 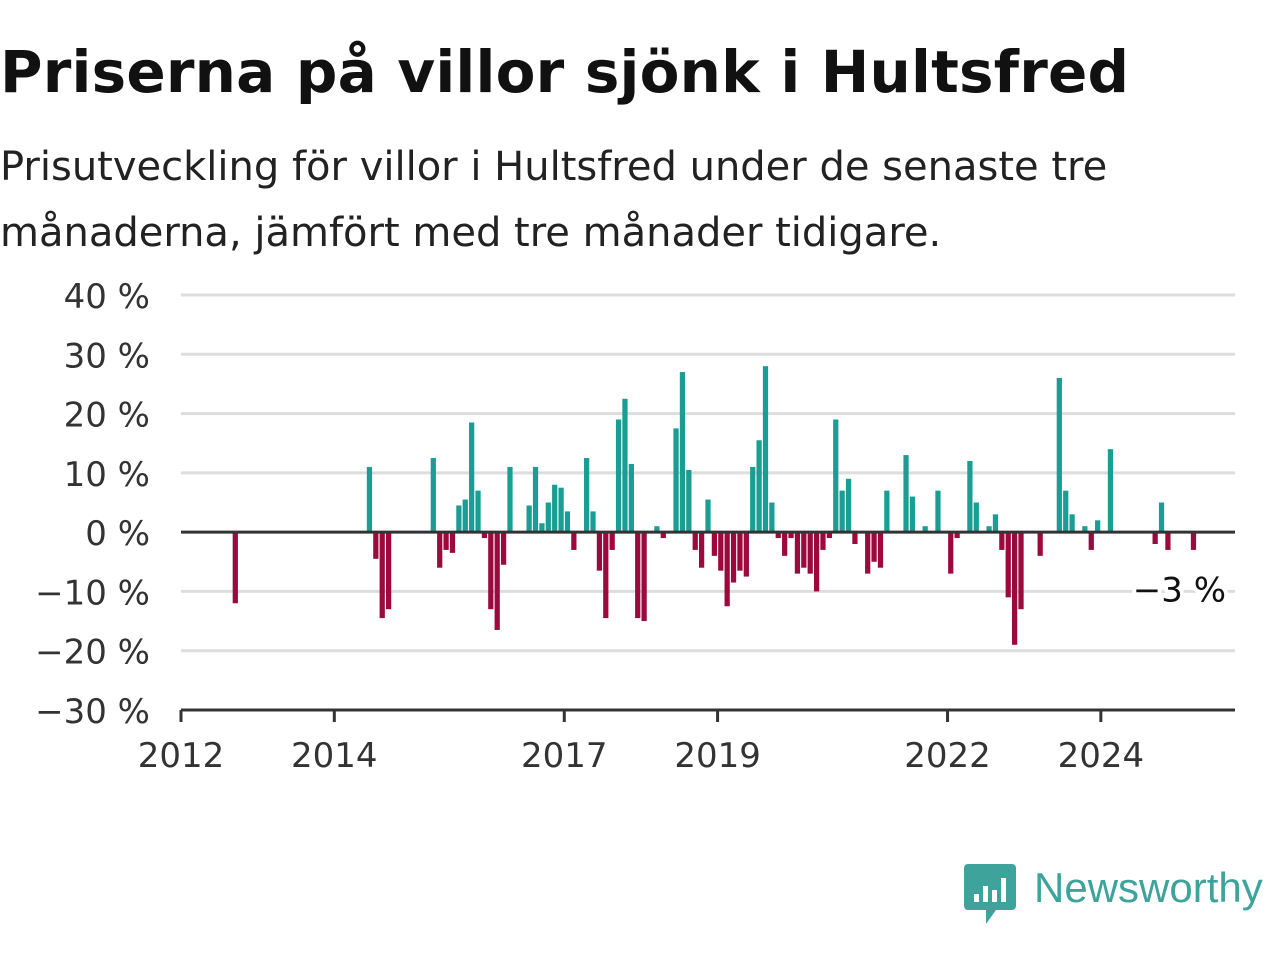 I want to click on y-tick-label: 30 %, so click(x=107, y=356).